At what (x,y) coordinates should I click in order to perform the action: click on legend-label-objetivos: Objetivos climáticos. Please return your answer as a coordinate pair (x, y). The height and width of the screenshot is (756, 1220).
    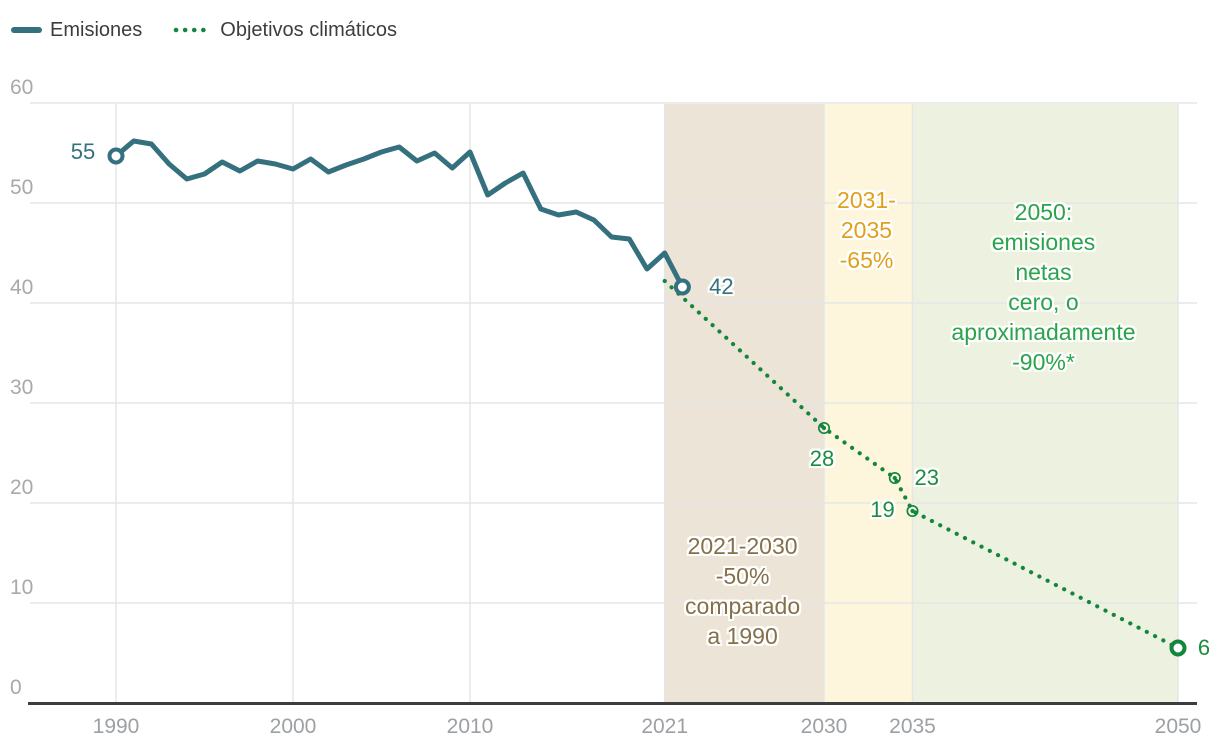
    Looking at the image, I should click on (308, 30).